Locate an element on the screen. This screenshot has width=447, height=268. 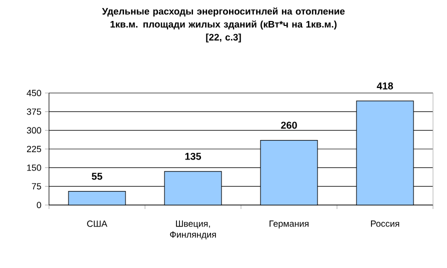
data-label: 260 is located at coordinates (289, 125).